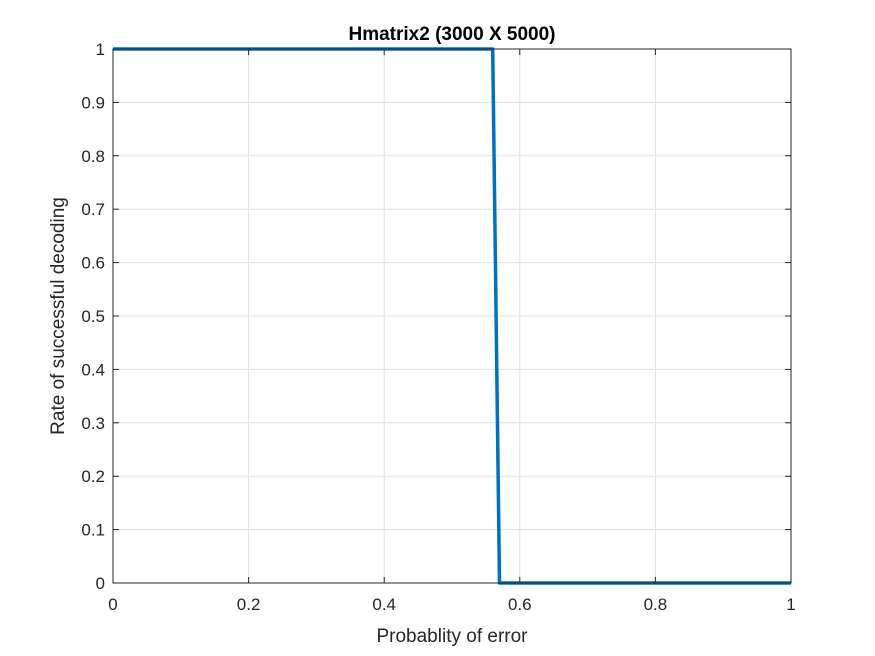  I want to click on y-tick-label: 0.9, so click(93, 102).